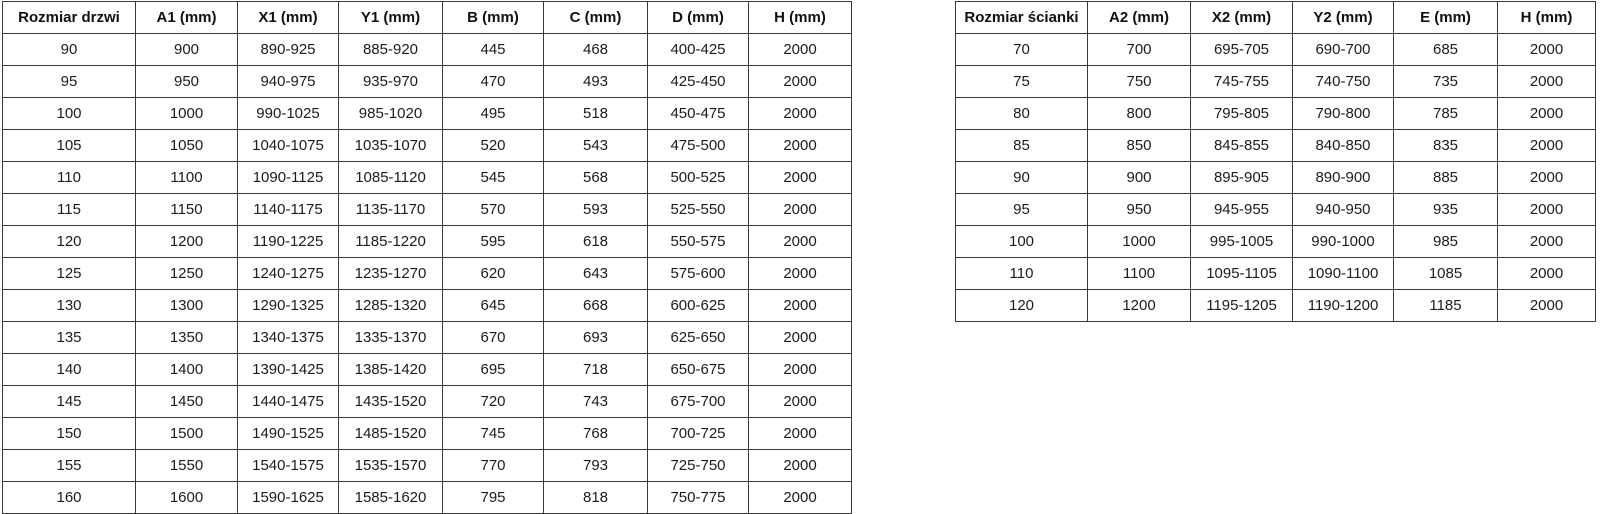 The image size is (1600, 514). I want to click on table-cell: 450-475, so click(698, 113).